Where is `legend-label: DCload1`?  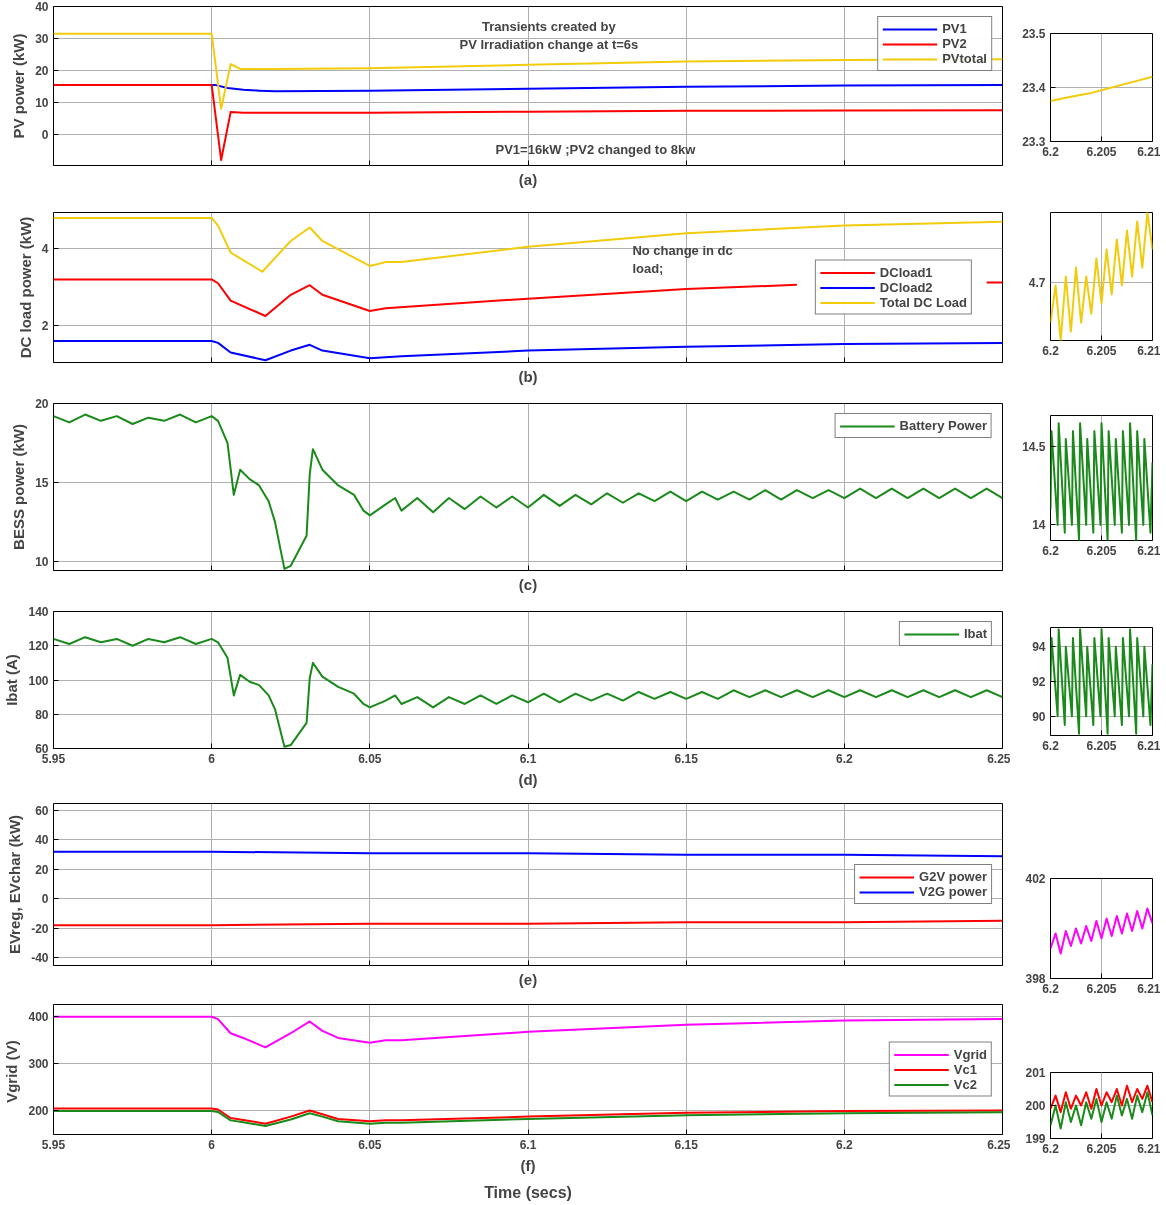 legend-label: DCload1 is located at coordinates (906, 272).